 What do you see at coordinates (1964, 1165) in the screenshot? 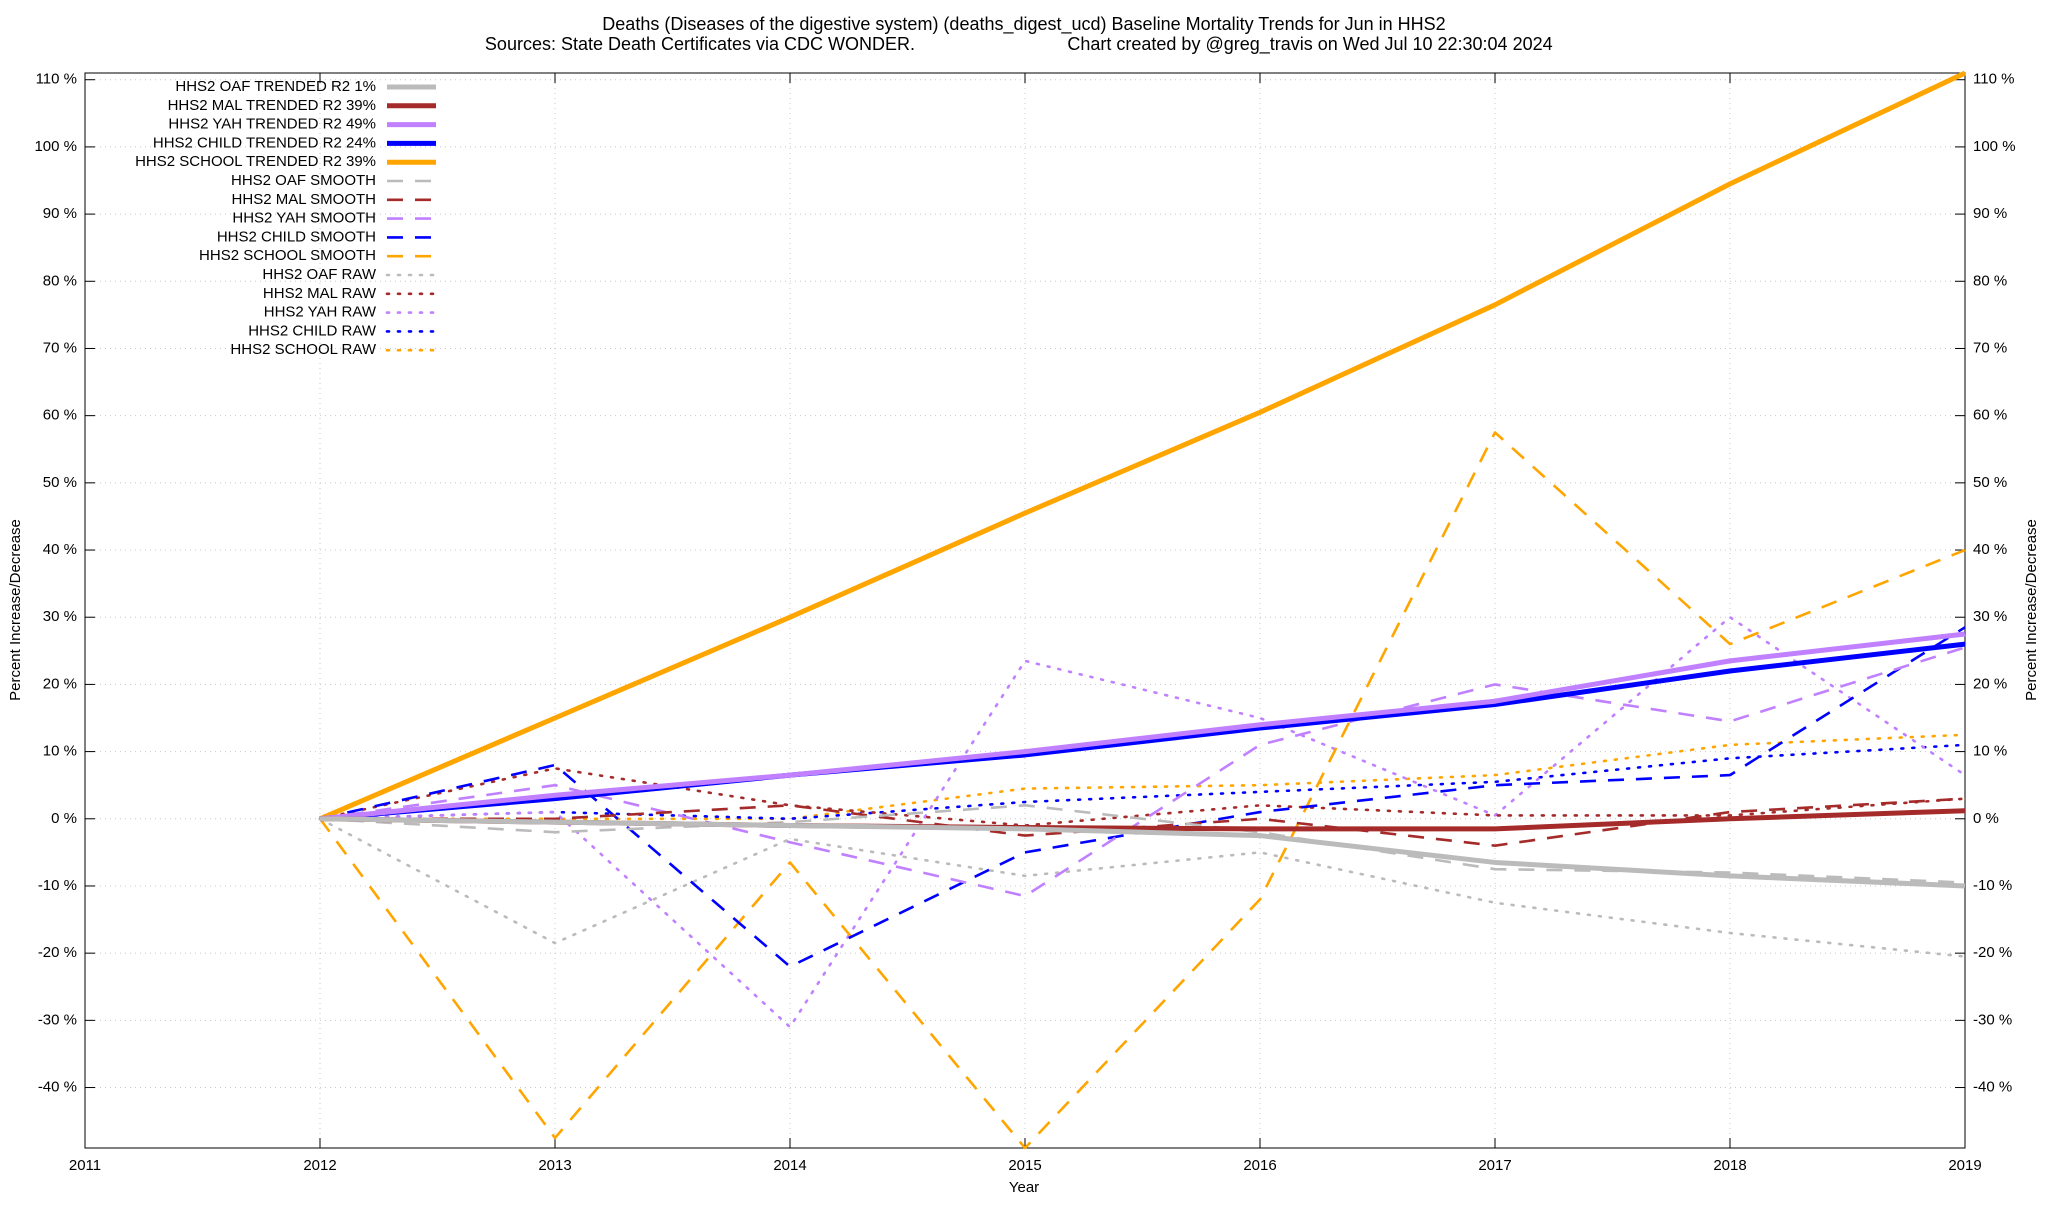
I see `x-tick-label: 2019` at bounding box center [1964, 1165].